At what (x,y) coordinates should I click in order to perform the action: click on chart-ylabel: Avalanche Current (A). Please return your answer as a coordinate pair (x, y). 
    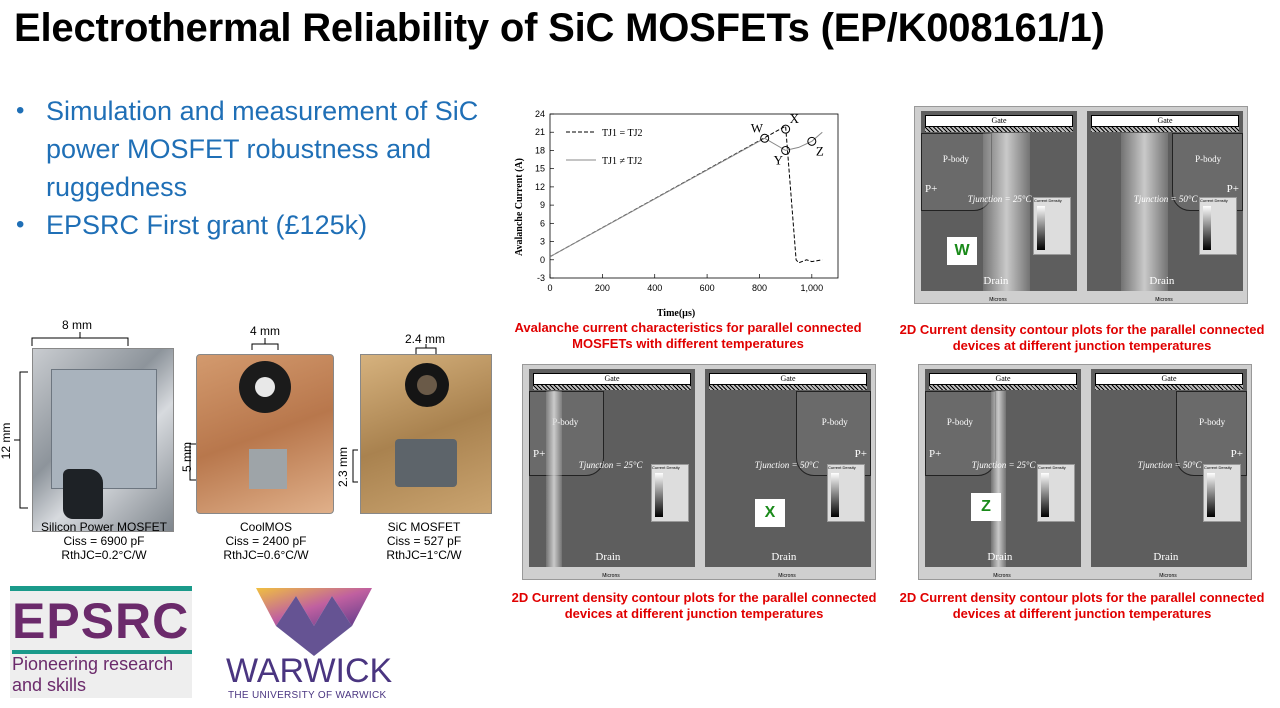
    Looking at the image, I should click on (519, 207).